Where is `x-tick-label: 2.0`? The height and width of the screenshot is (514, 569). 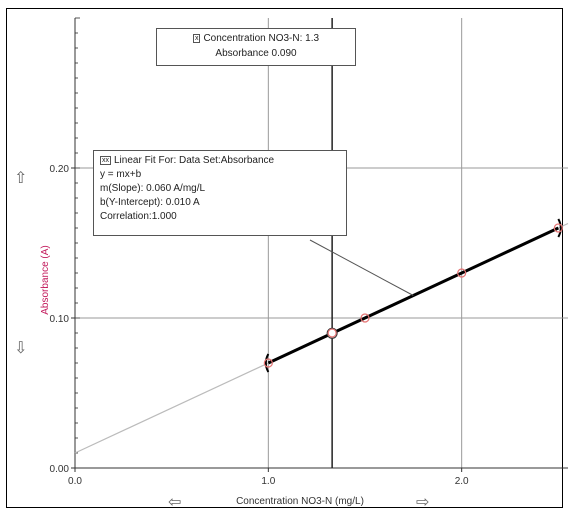 x-tick-label: 2.0 is located at coordinates (462, 481).